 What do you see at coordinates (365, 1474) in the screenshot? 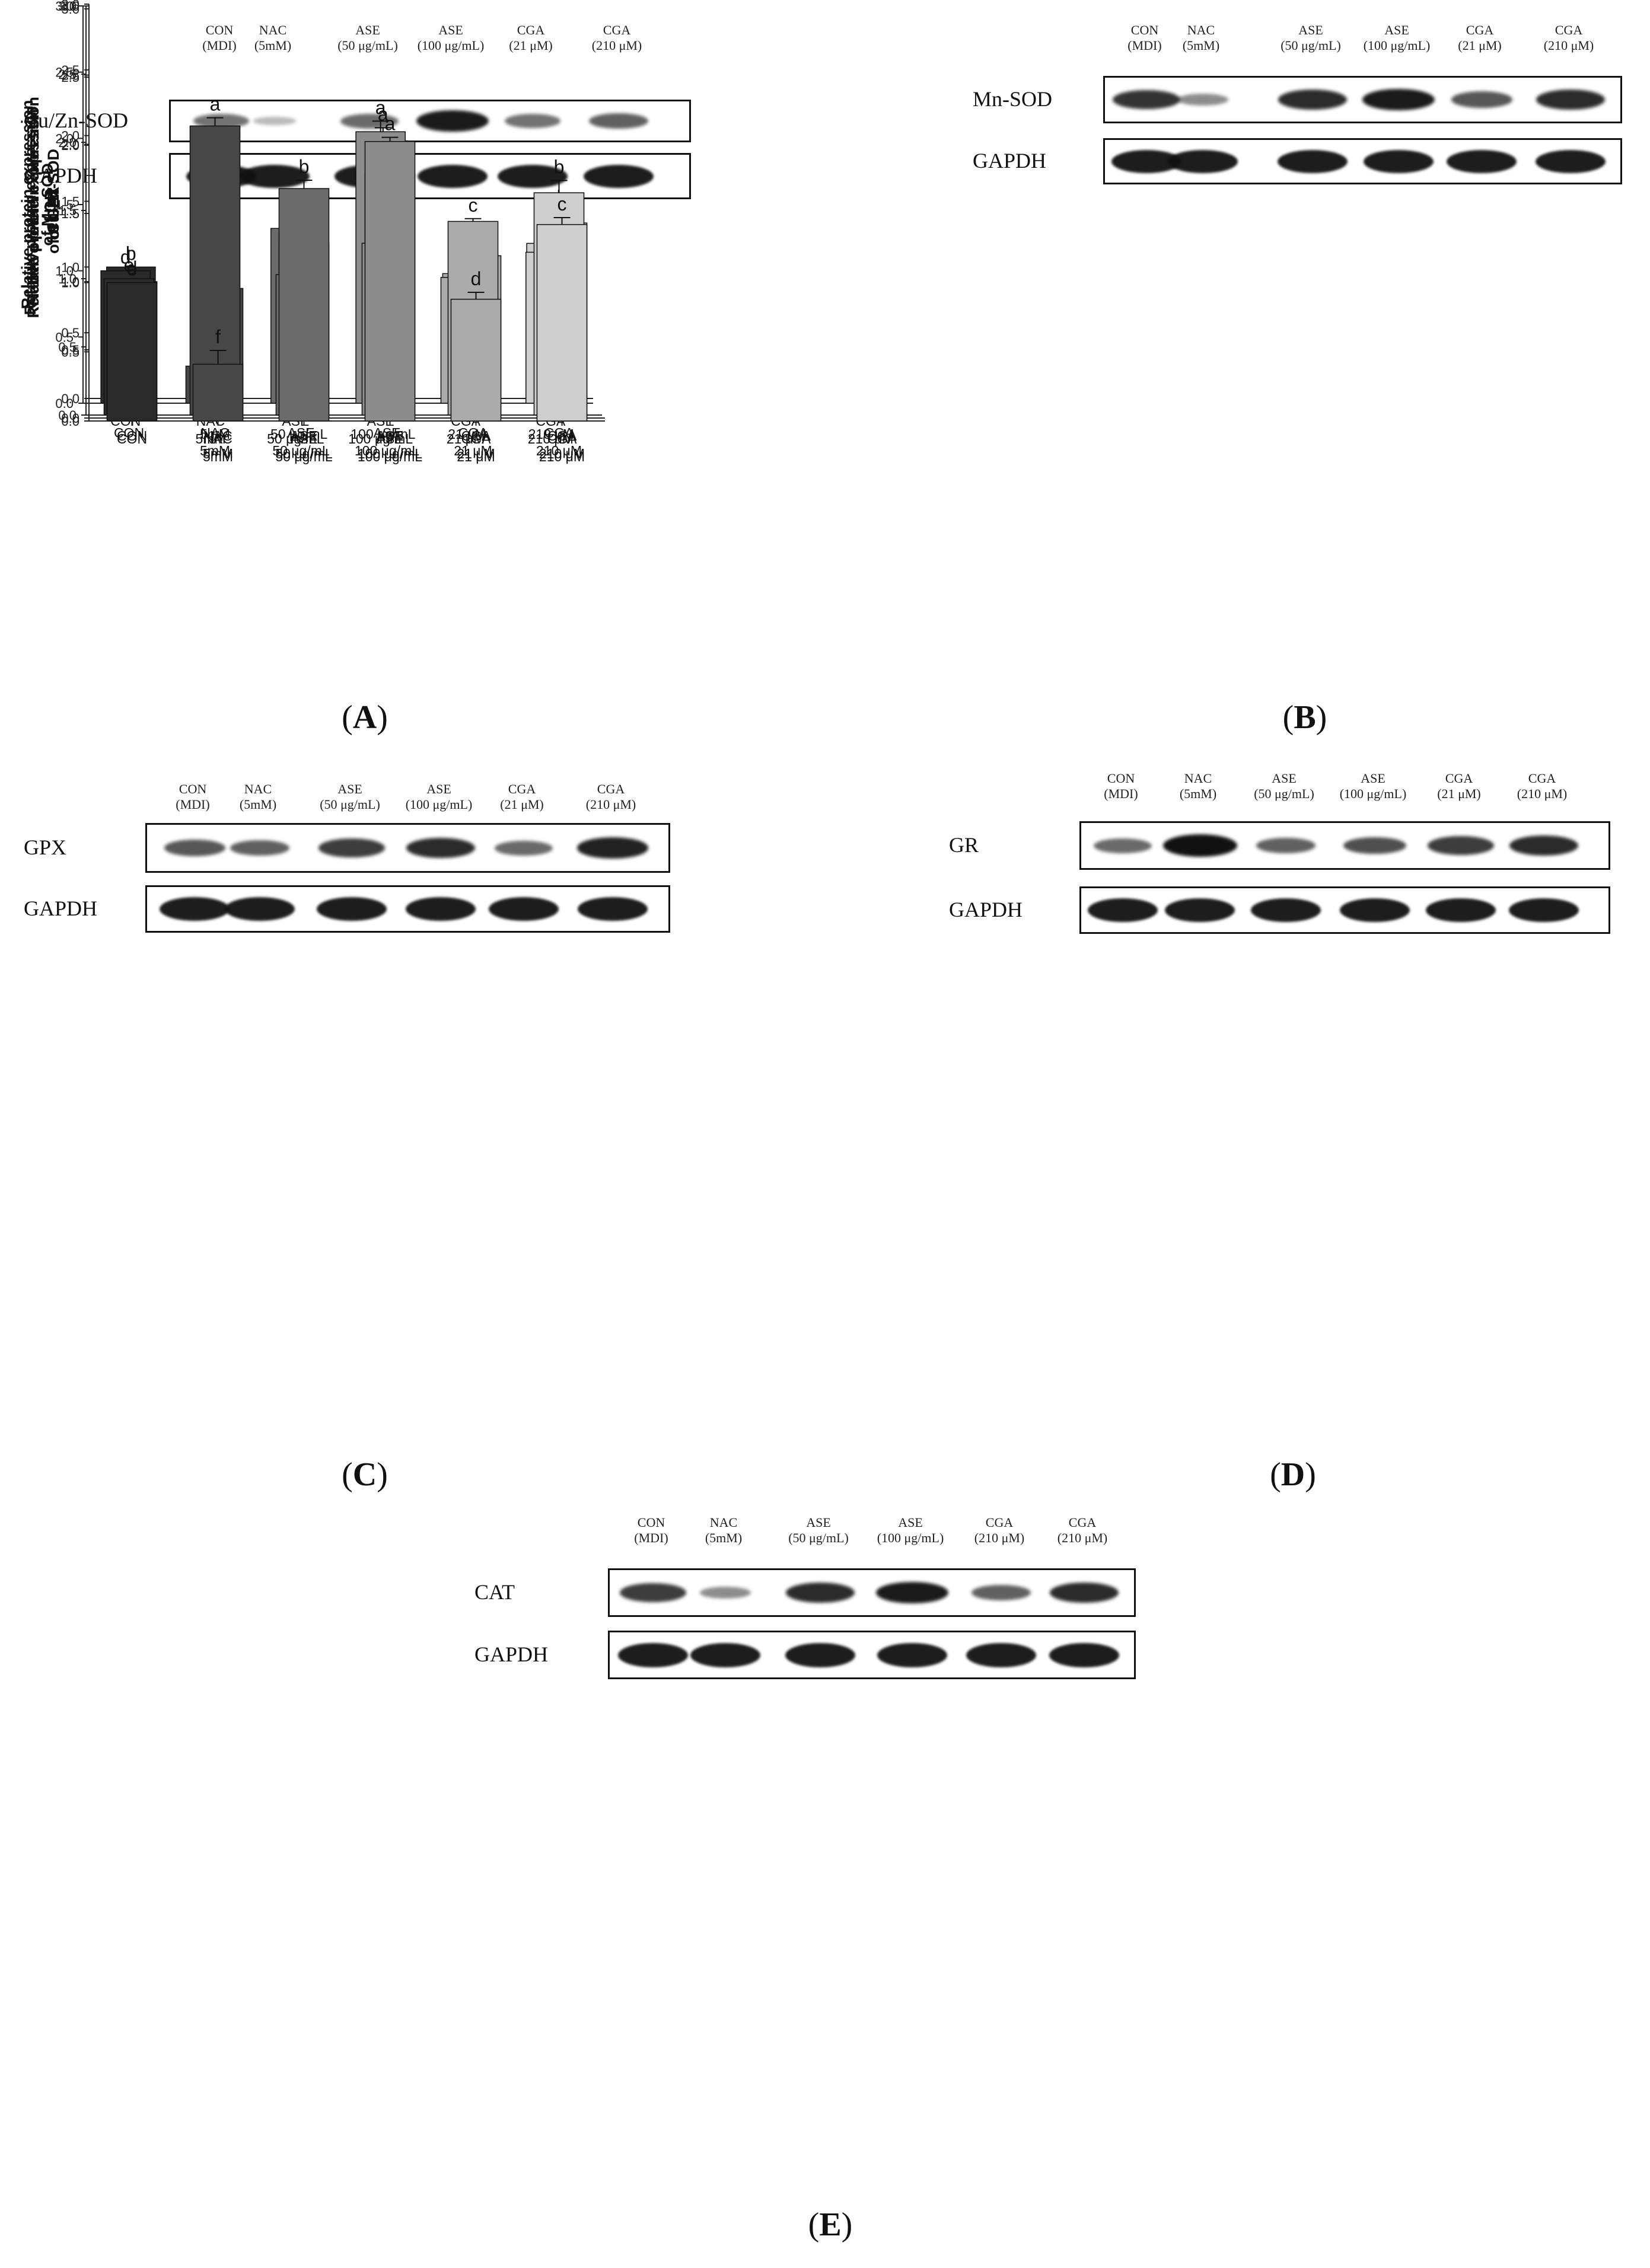
I see `panel-letter: (C)` at bounding box center [365, 1474].